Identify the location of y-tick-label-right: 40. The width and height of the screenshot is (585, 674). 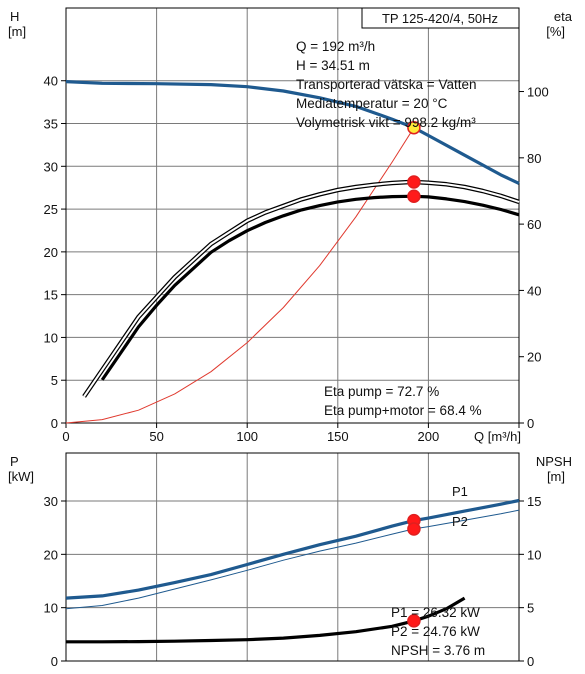
(534, 290).